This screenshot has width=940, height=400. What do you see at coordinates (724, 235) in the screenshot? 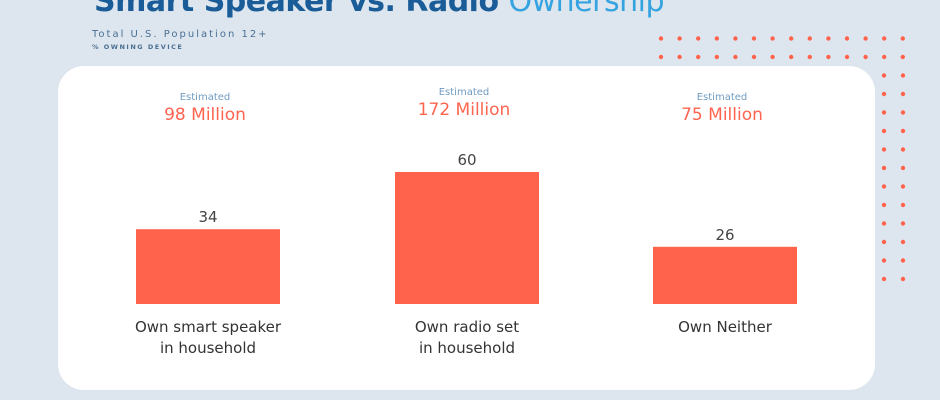
I see `data-label: 26` at bounding box center [724, 235].